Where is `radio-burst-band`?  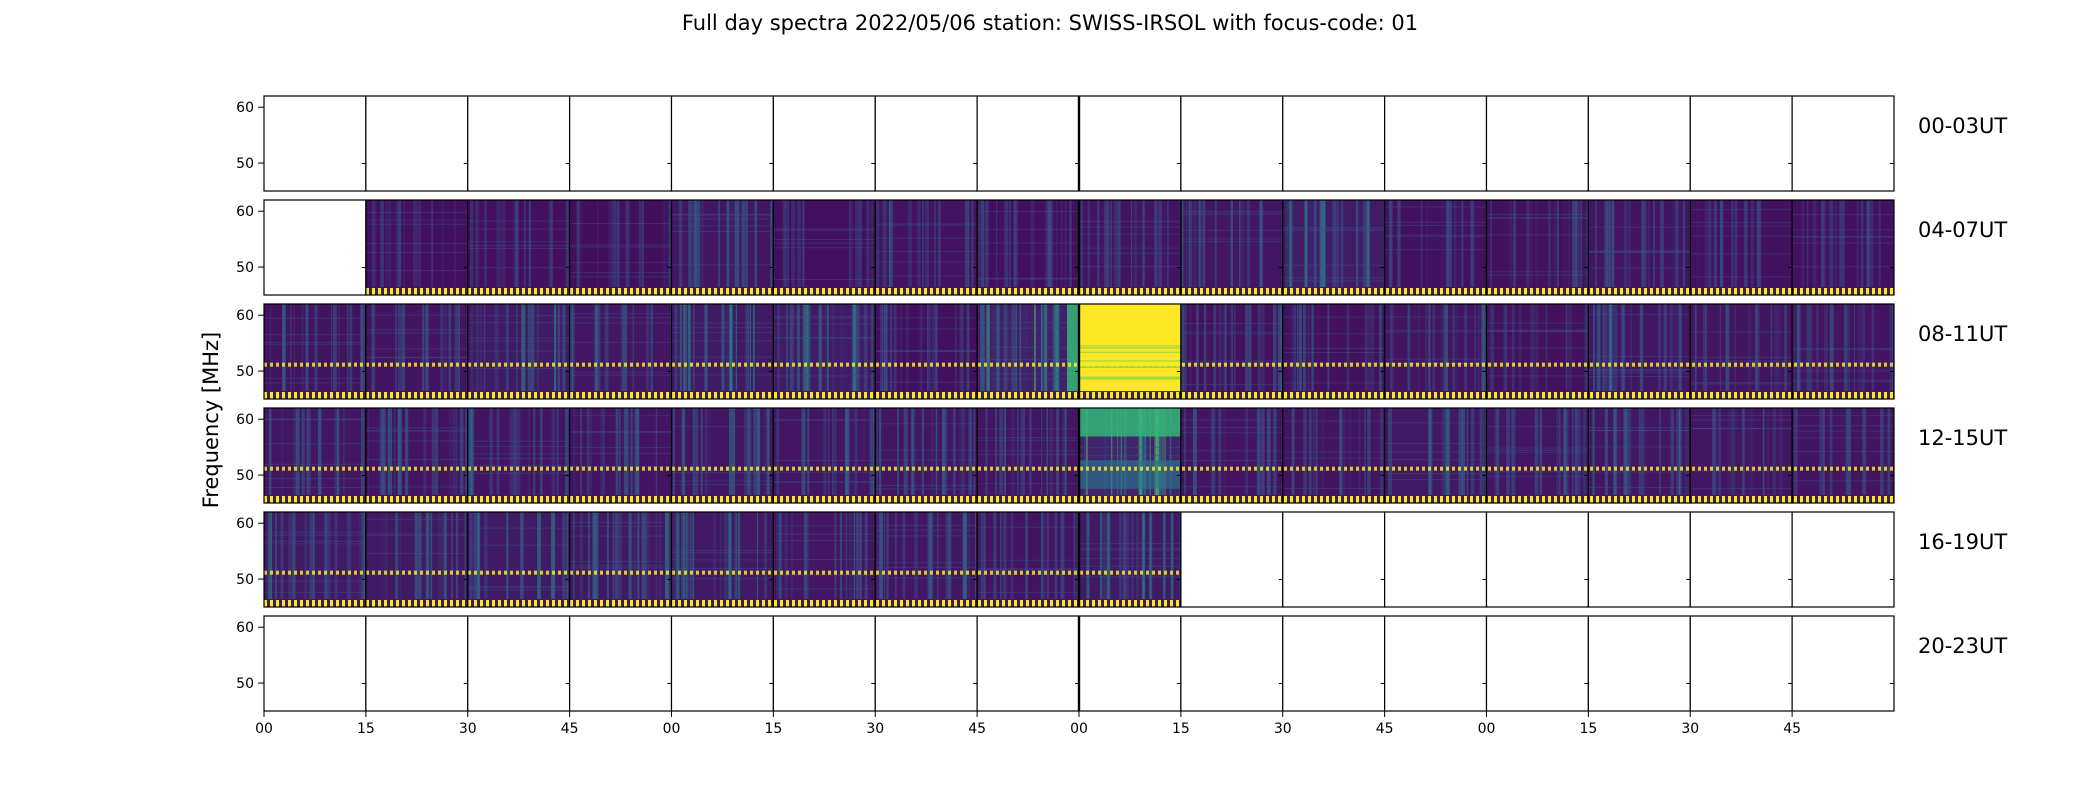
radio-burst-band is located at coordinates (1130, 361).